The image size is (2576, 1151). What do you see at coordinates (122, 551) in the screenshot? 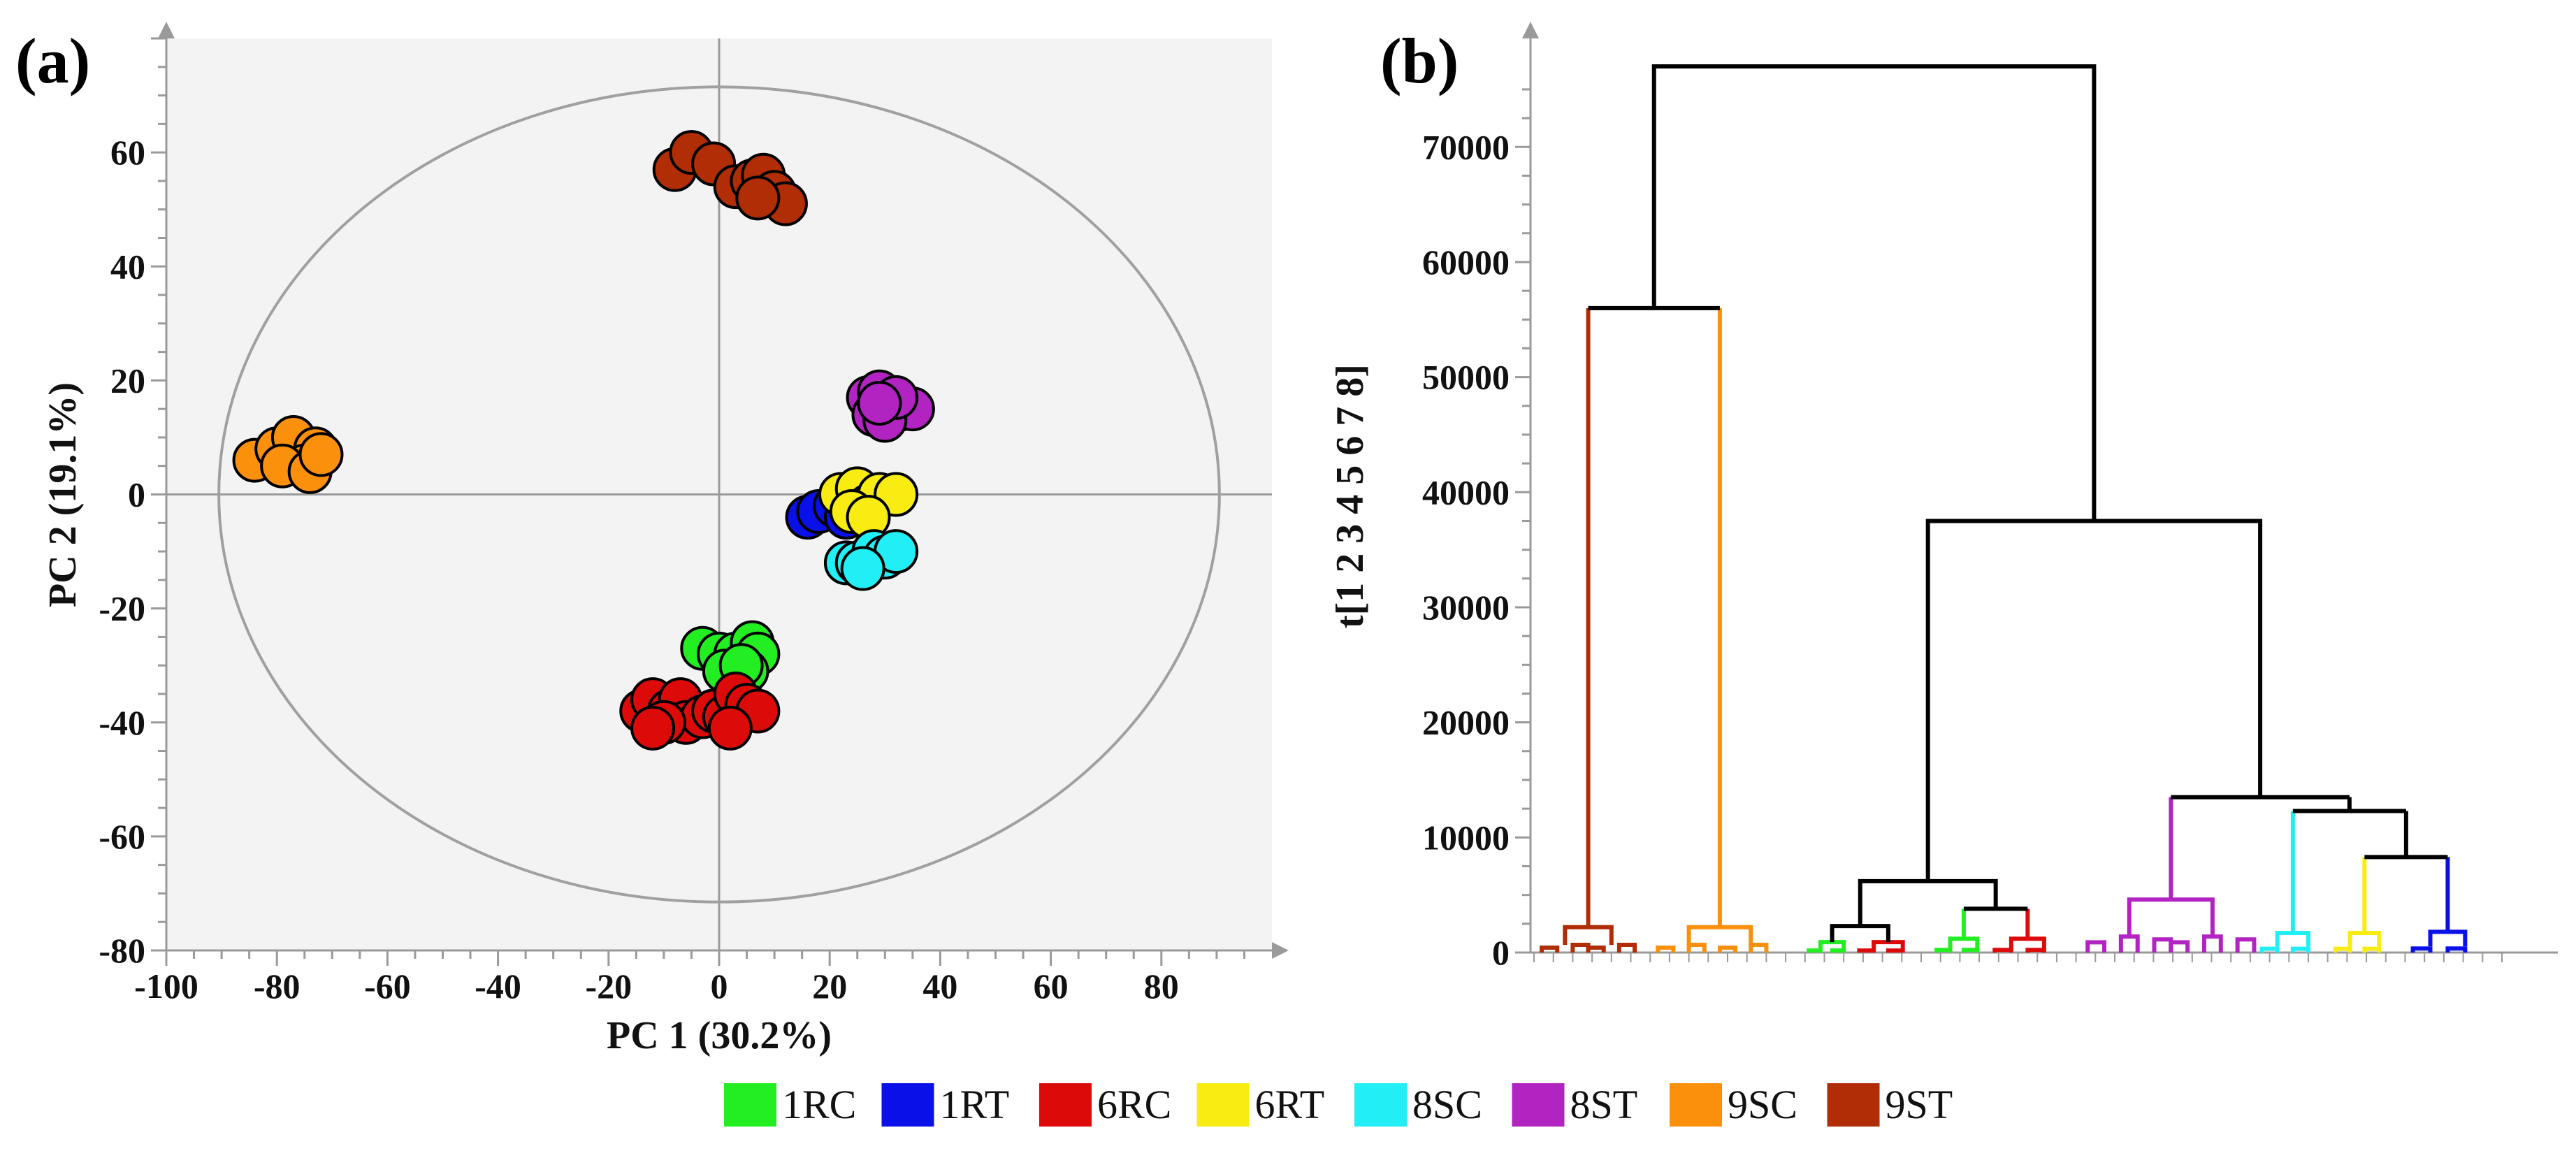
I see `pca-y-tick-labels: -80 -60 -40 -20 0 20 40 60` at bounding box center [122, 551].